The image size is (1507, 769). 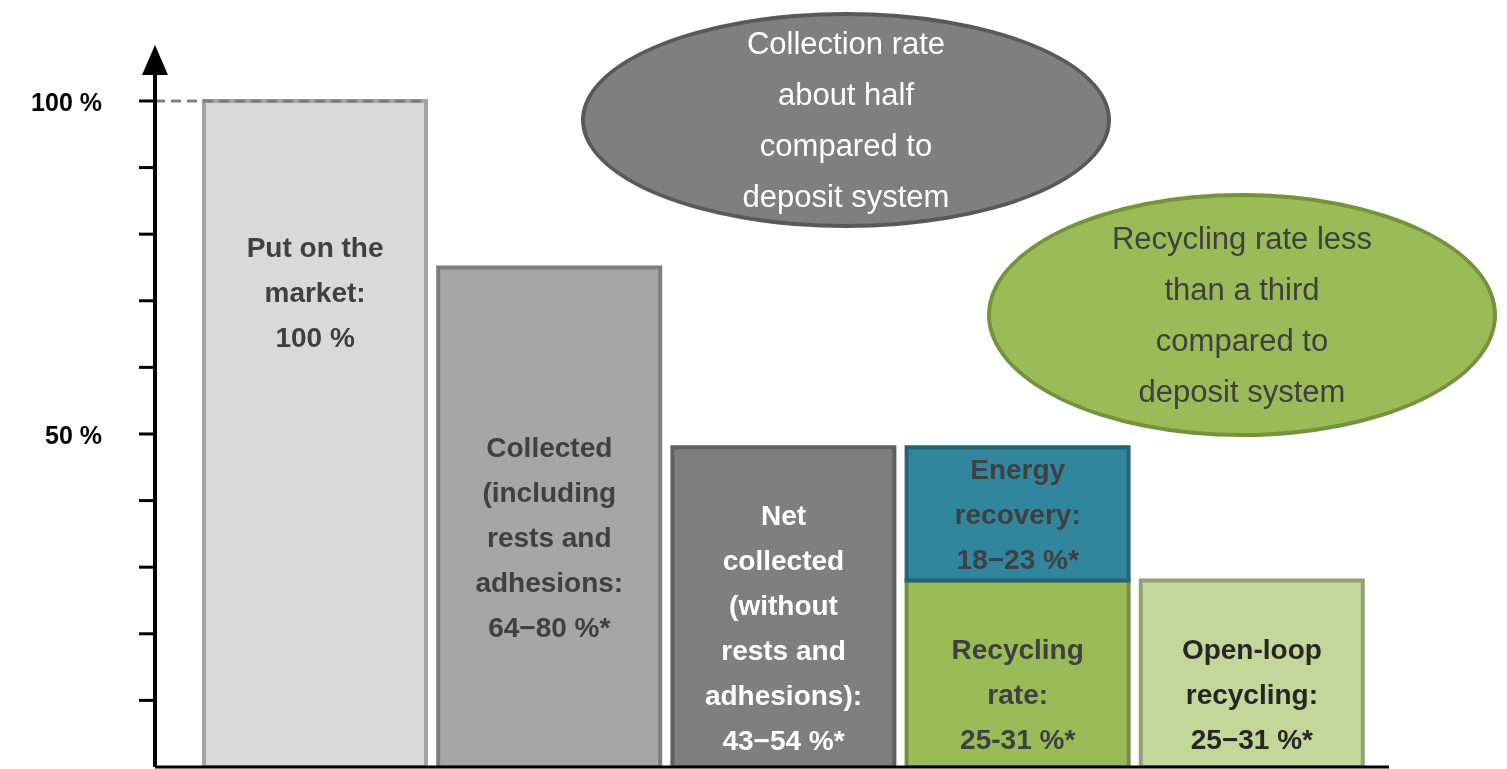 I want to click on ellipse-callout: Recycling rate less than a third compared to deposit system, so click(x=1242, y=315).